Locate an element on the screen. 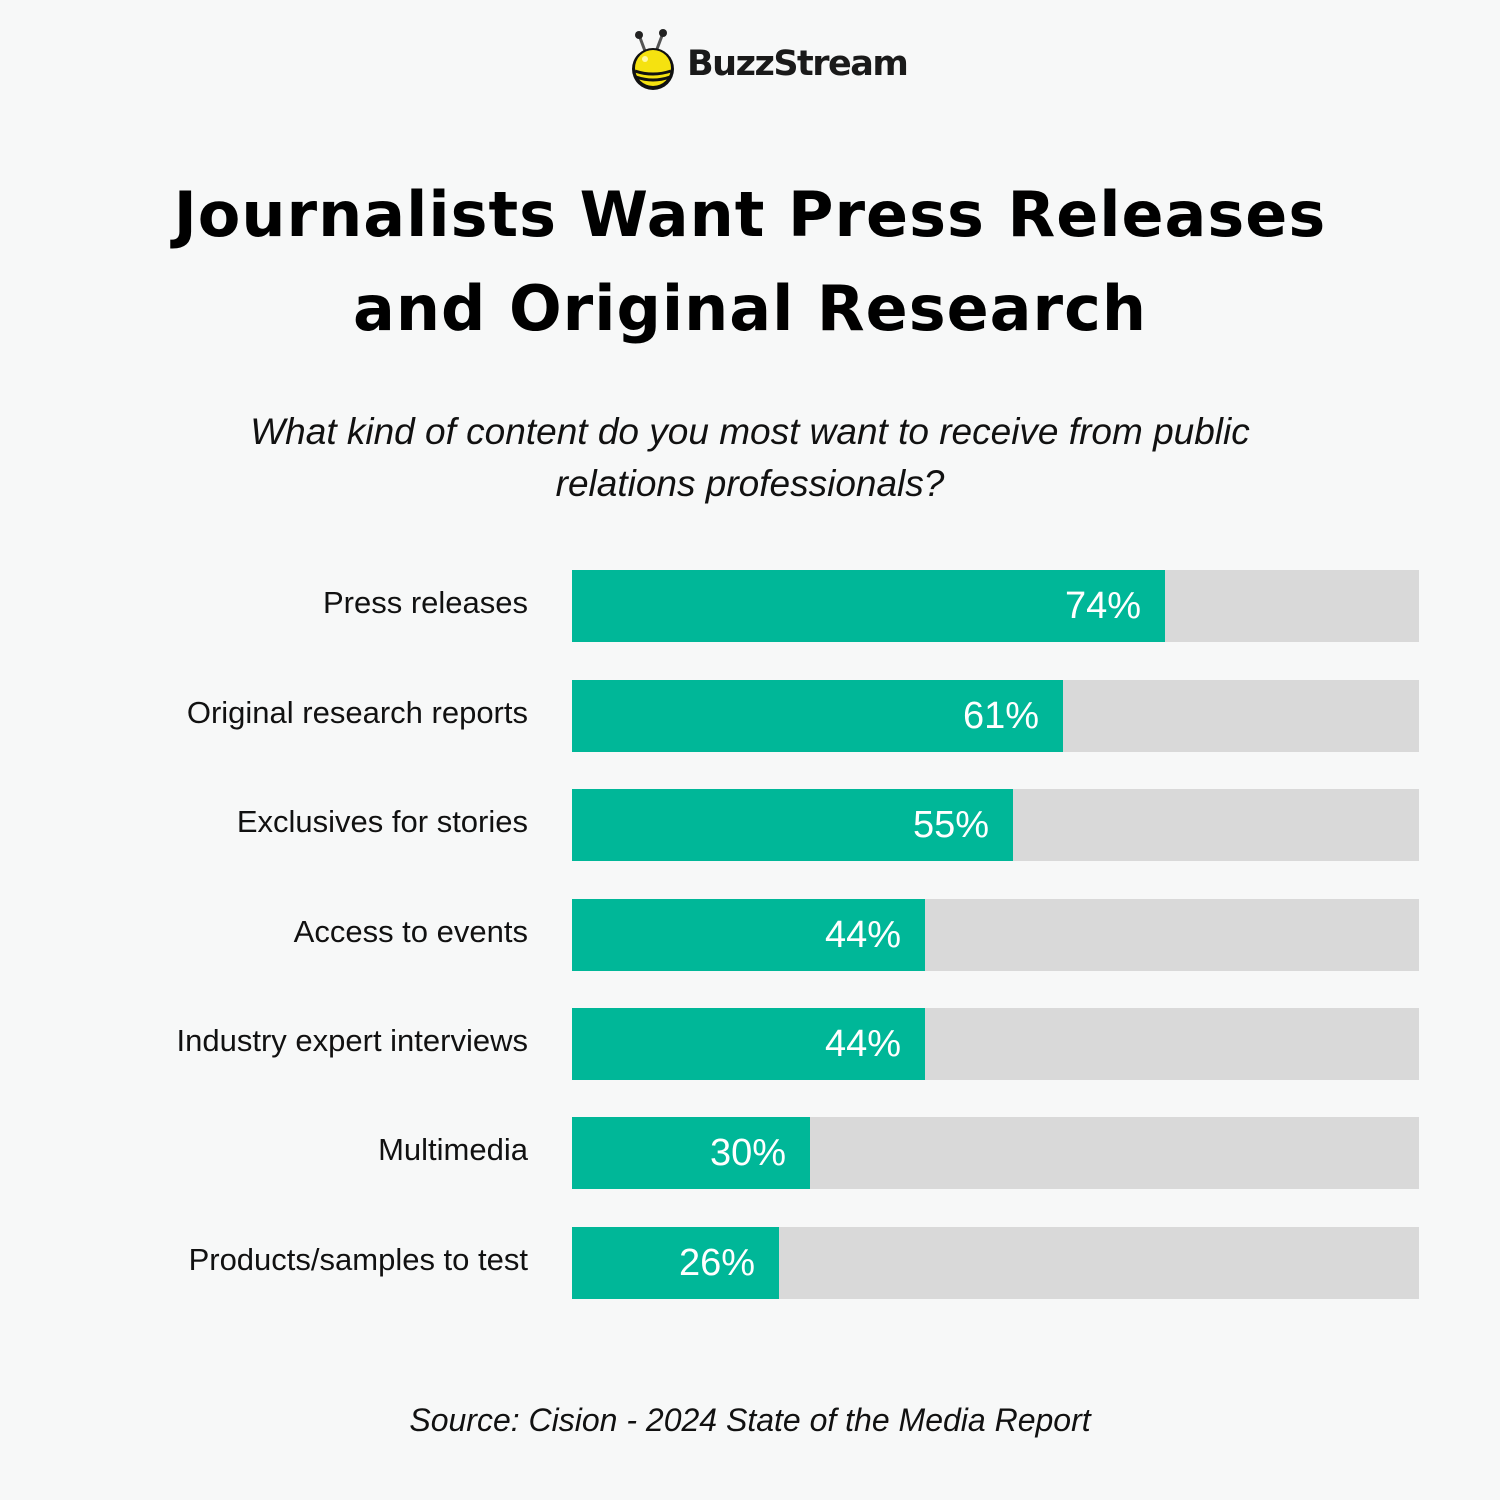 This screenshot has width=1500, height=1500. category-label: Multimedia is located at coordinates (453, 1149).